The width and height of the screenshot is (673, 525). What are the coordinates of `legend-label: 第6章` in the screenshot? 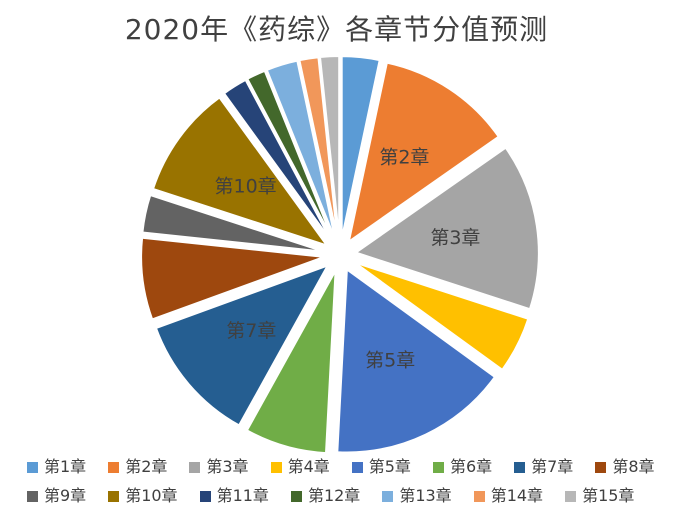 It's located at (471, 466).